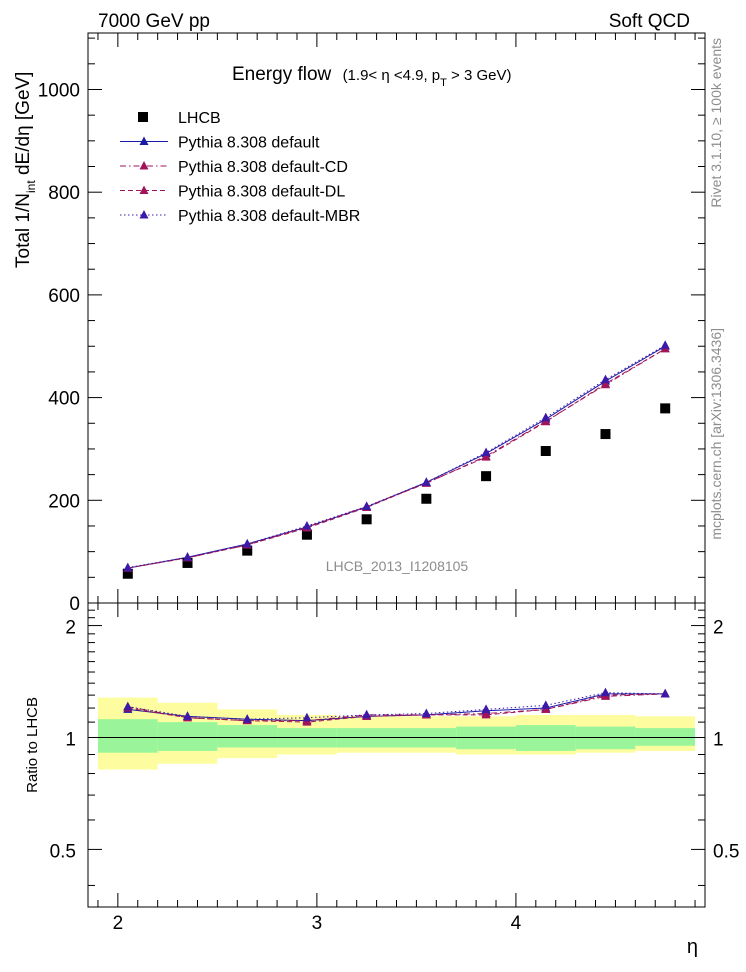 The height and width of the screenshot is (972, 746). Describe the element at coordinates (396, 733) in the screenshot. I see `uncertainty-bands` at that location.